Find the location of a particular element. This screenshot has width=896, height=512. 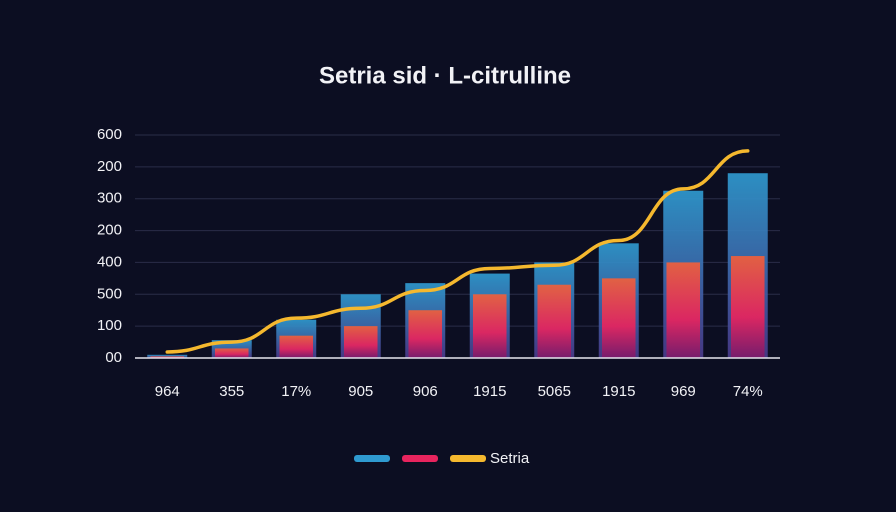

x-tick-label: 355 is located at coordinates (231, 391).